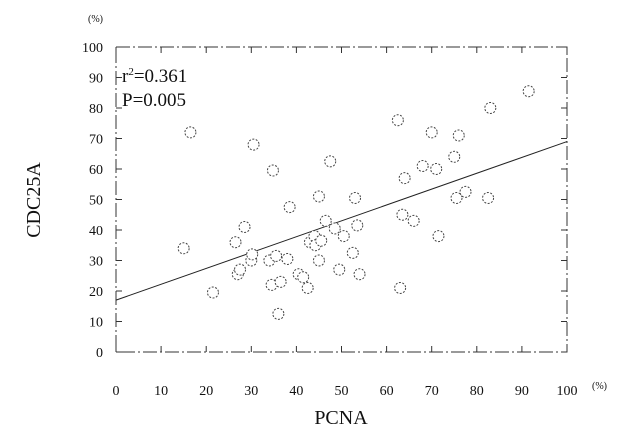 This screenshot has width=619, height=431. Describe the element at coordinates (154, 76) in the screenshot. I see `r-squared-annotation: r2=0.361` at that location.